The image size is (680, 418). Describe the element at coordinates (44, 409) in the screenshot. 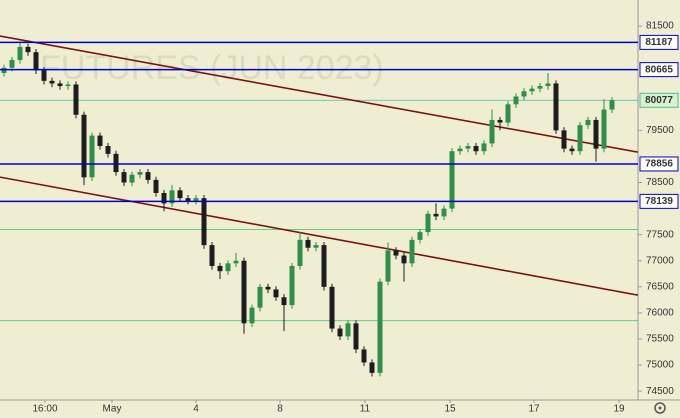

I see `x-tick-label: 16:00` at that location.